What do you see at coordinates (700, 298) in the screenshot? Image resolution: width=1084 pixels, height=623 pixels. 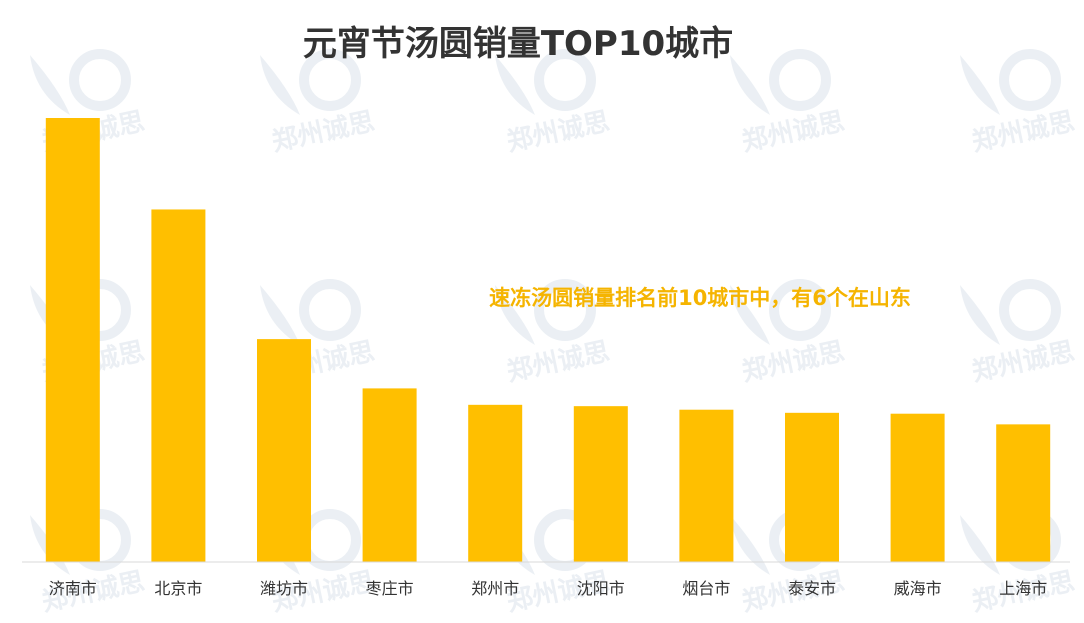 I see `chart-annotation: 速冻汤圆销量排名前10城市中，有6个在山东` at bounding box center [700, 298].